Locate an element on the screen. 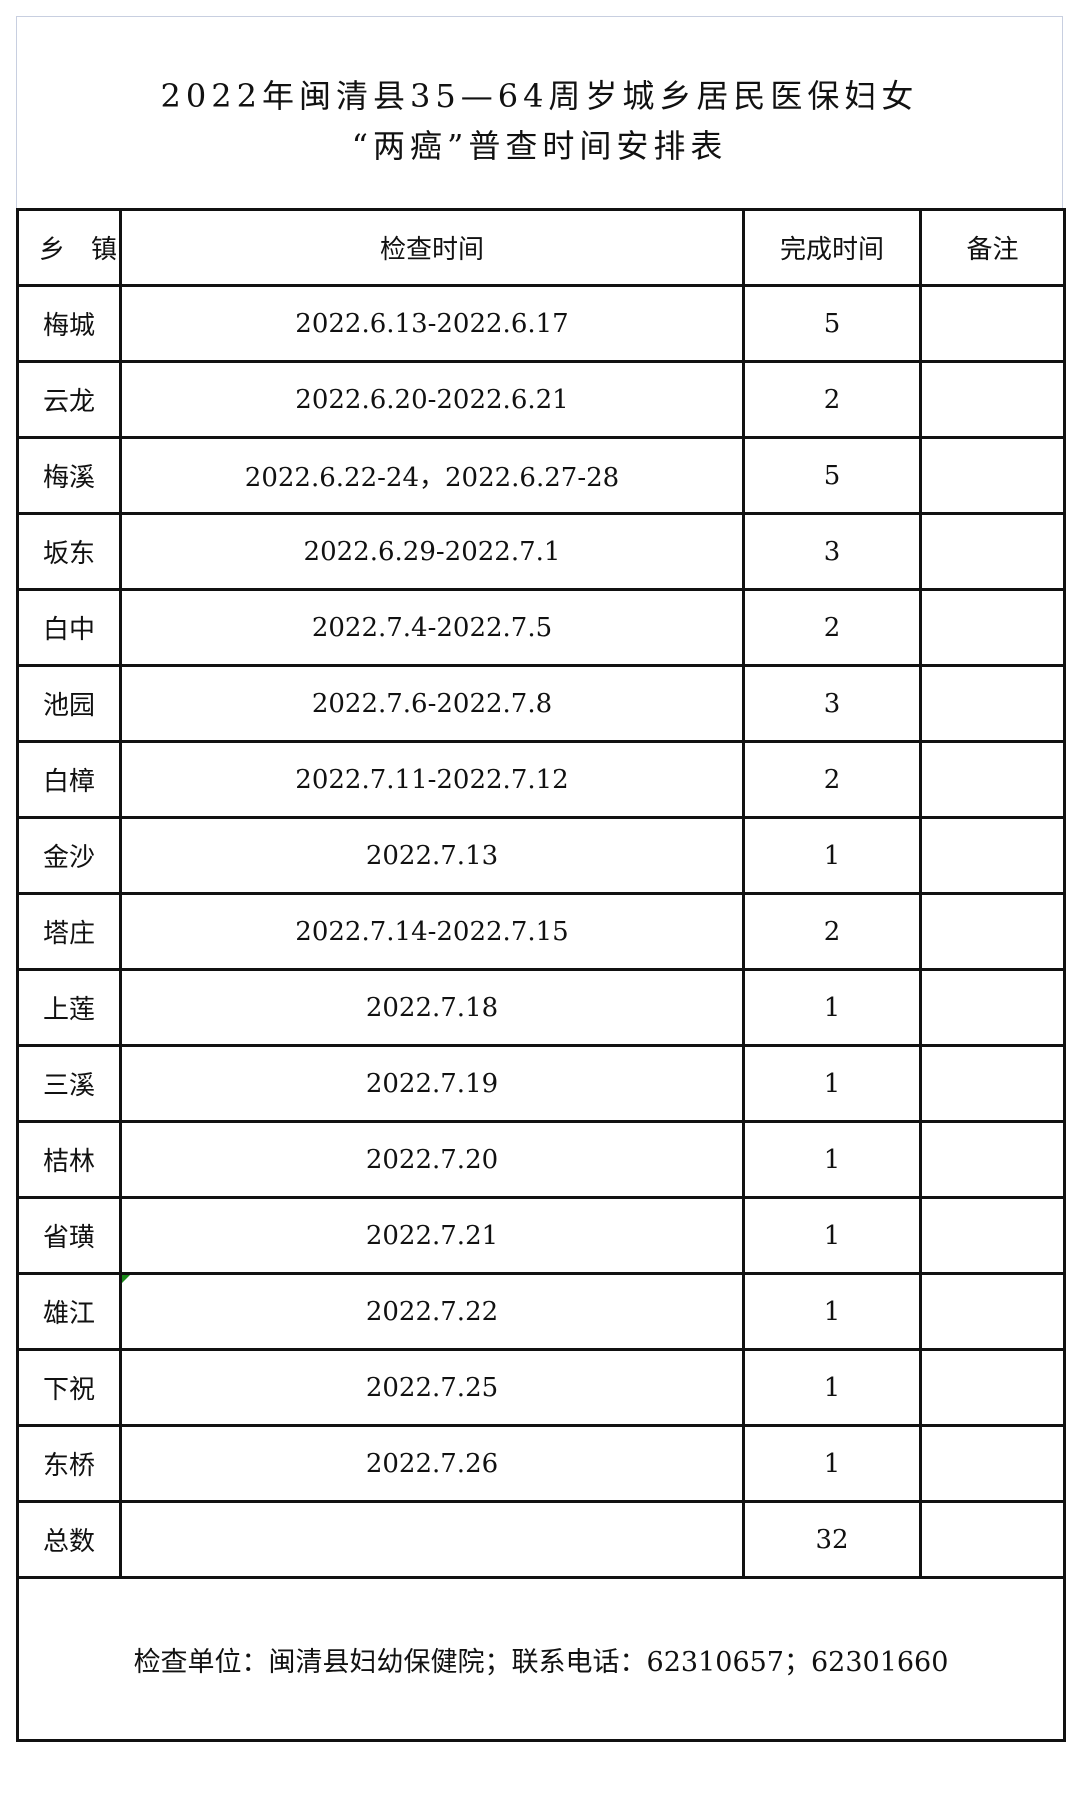 The image size is (1080, 1813). date-cell: 2022.6.20-2022.6.21 is located at coordinates (432, 399).